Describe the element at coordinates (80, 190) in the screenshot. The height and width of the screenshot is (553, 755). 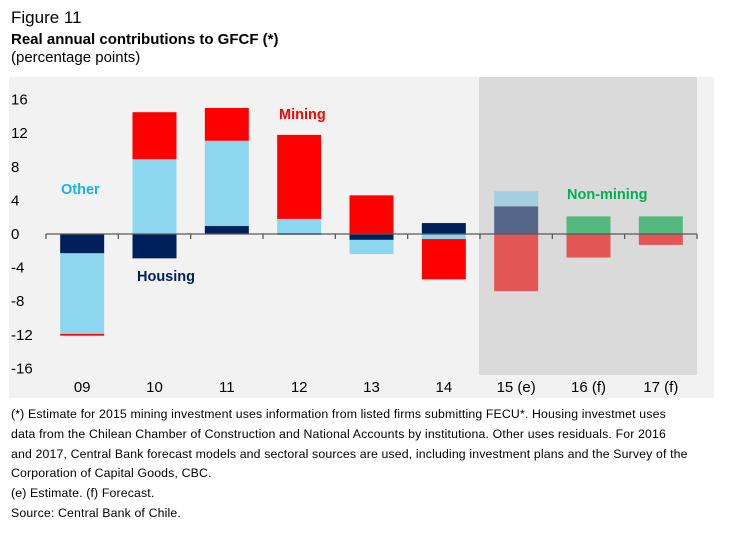
I see `annotation-other: Other` at that location.